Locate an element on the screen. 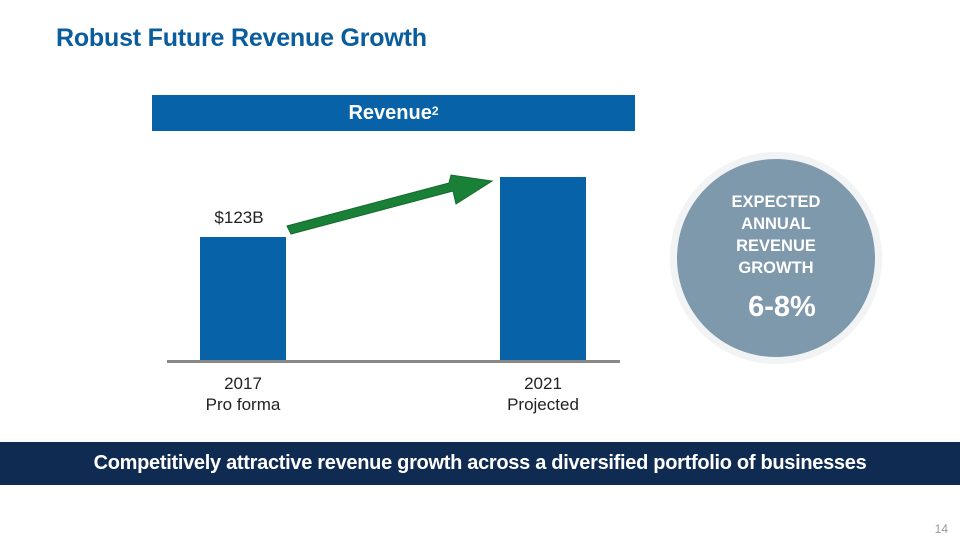 This screenshot has height=540, width=960. chart-header-label: Revenue is located at coordinates (390, 112).